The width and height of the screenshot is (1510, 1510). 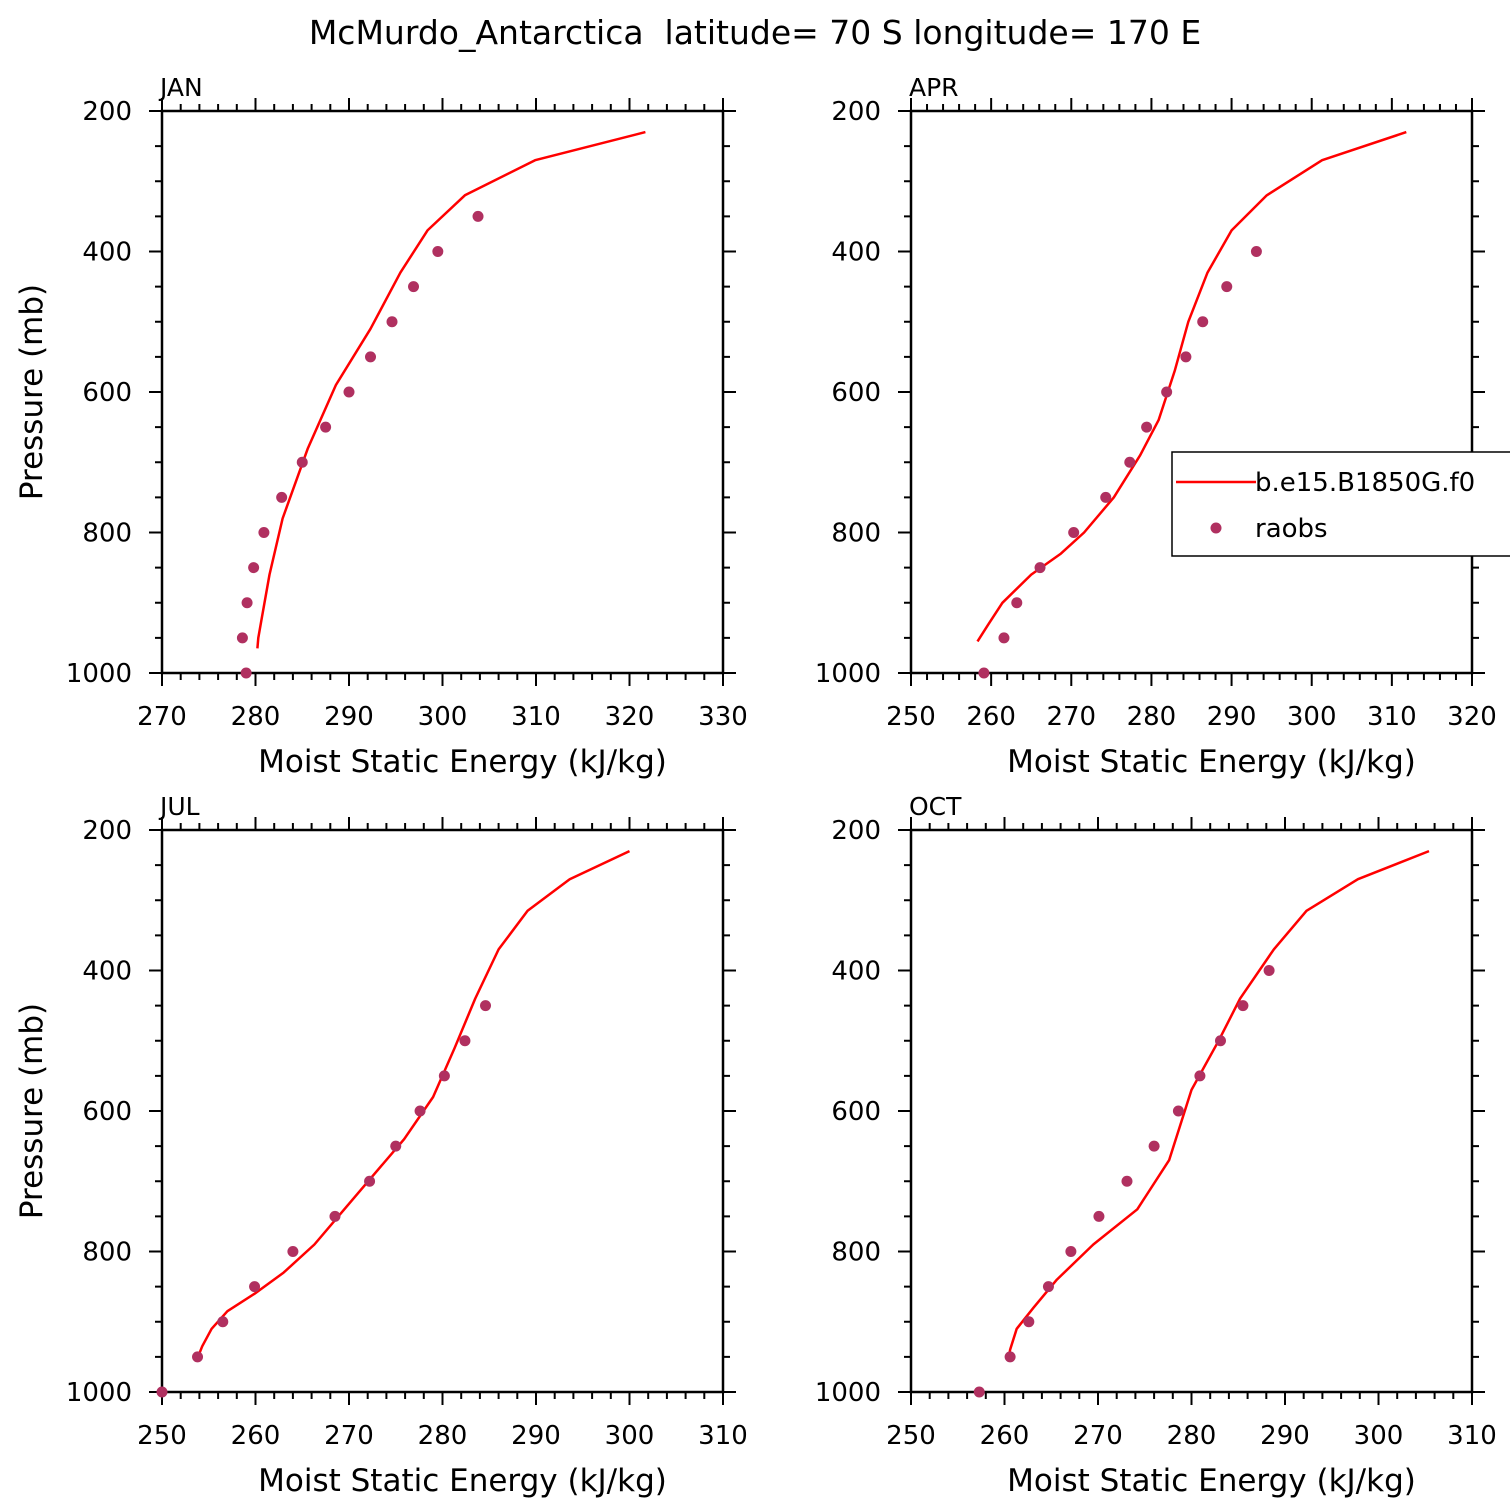 I want to click on panel-title: OCT, so click(x=935, y=806).